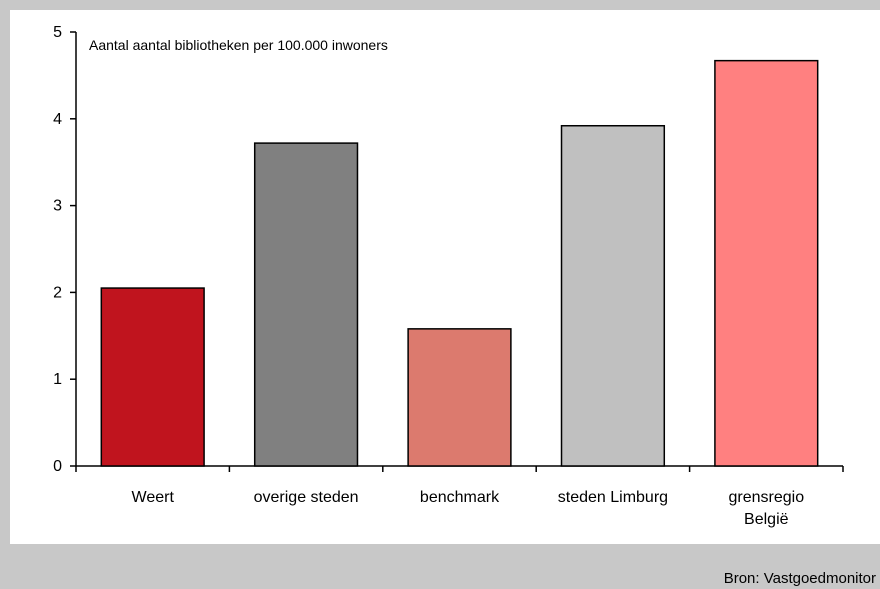 This screenshot has width=880, height=589. I want to click on bar-overige-steden, so click(306, 304).